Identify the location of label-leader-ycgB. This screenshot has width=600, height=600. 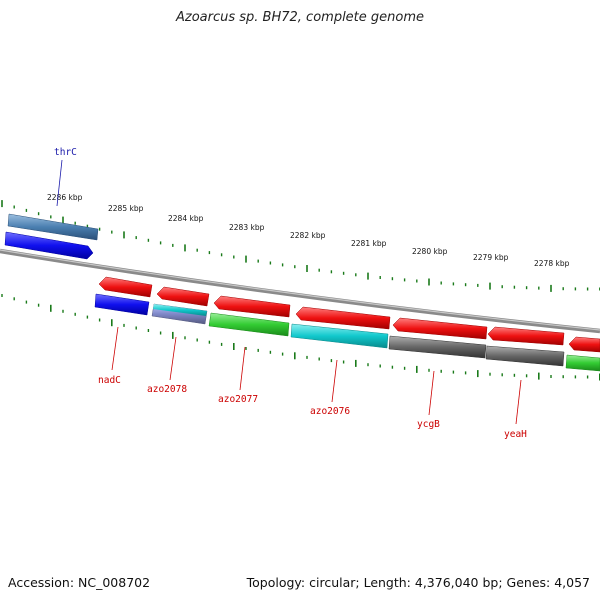
(431, 393).